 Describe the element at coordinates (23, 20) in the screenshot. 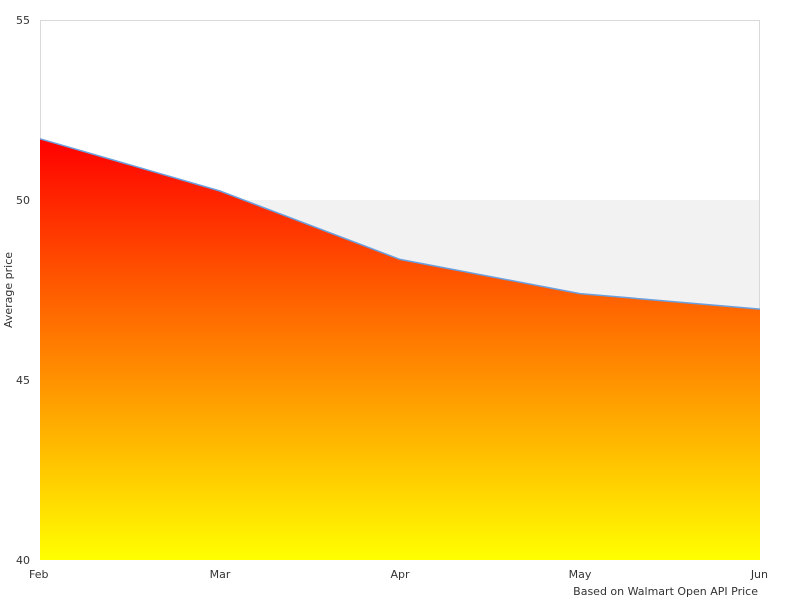

I see `y-tick-label: 55` at that location.